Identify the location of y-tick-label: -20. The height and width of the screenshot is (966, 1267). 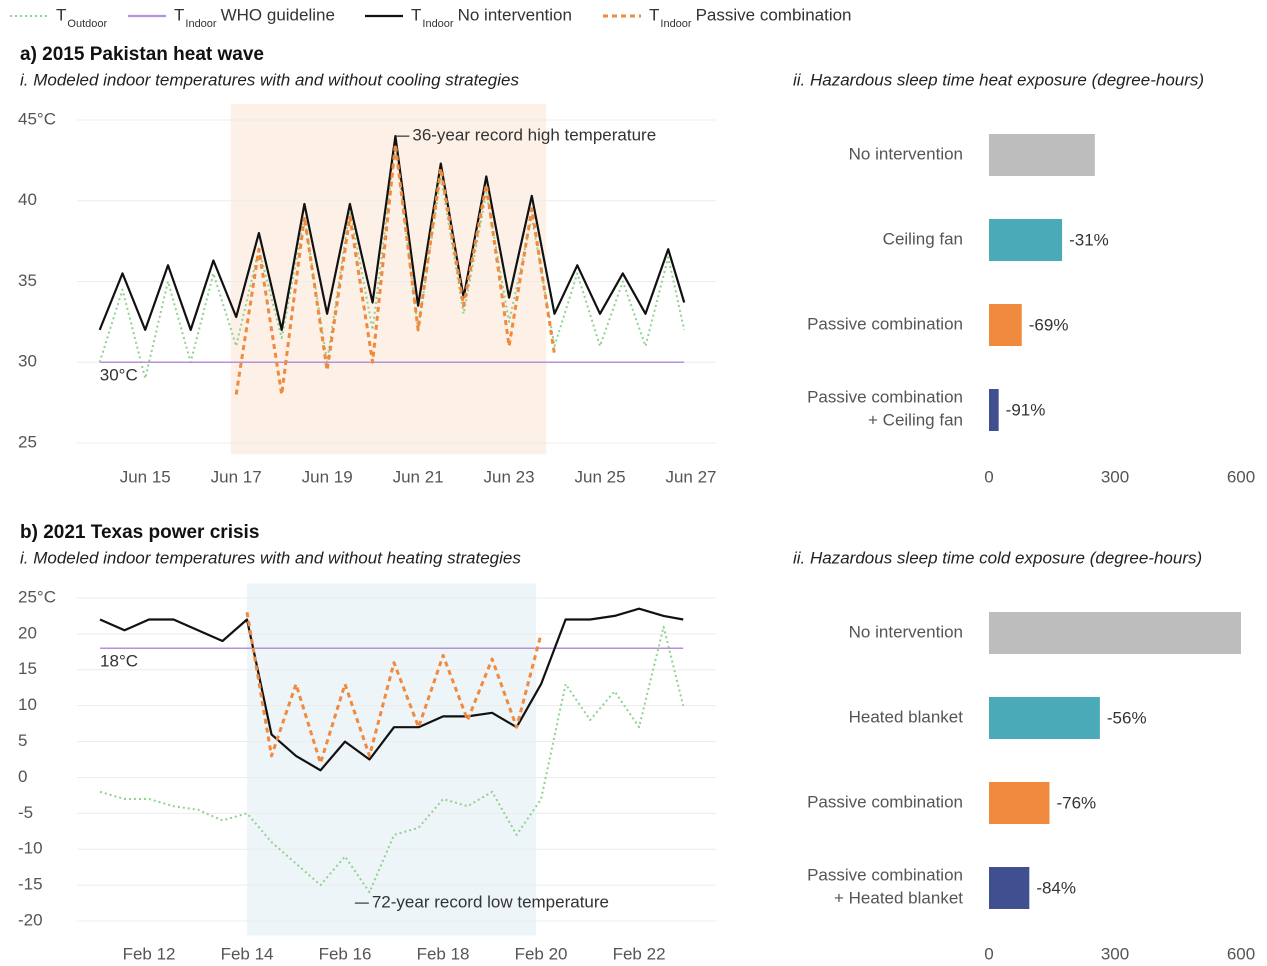
(30, 920).